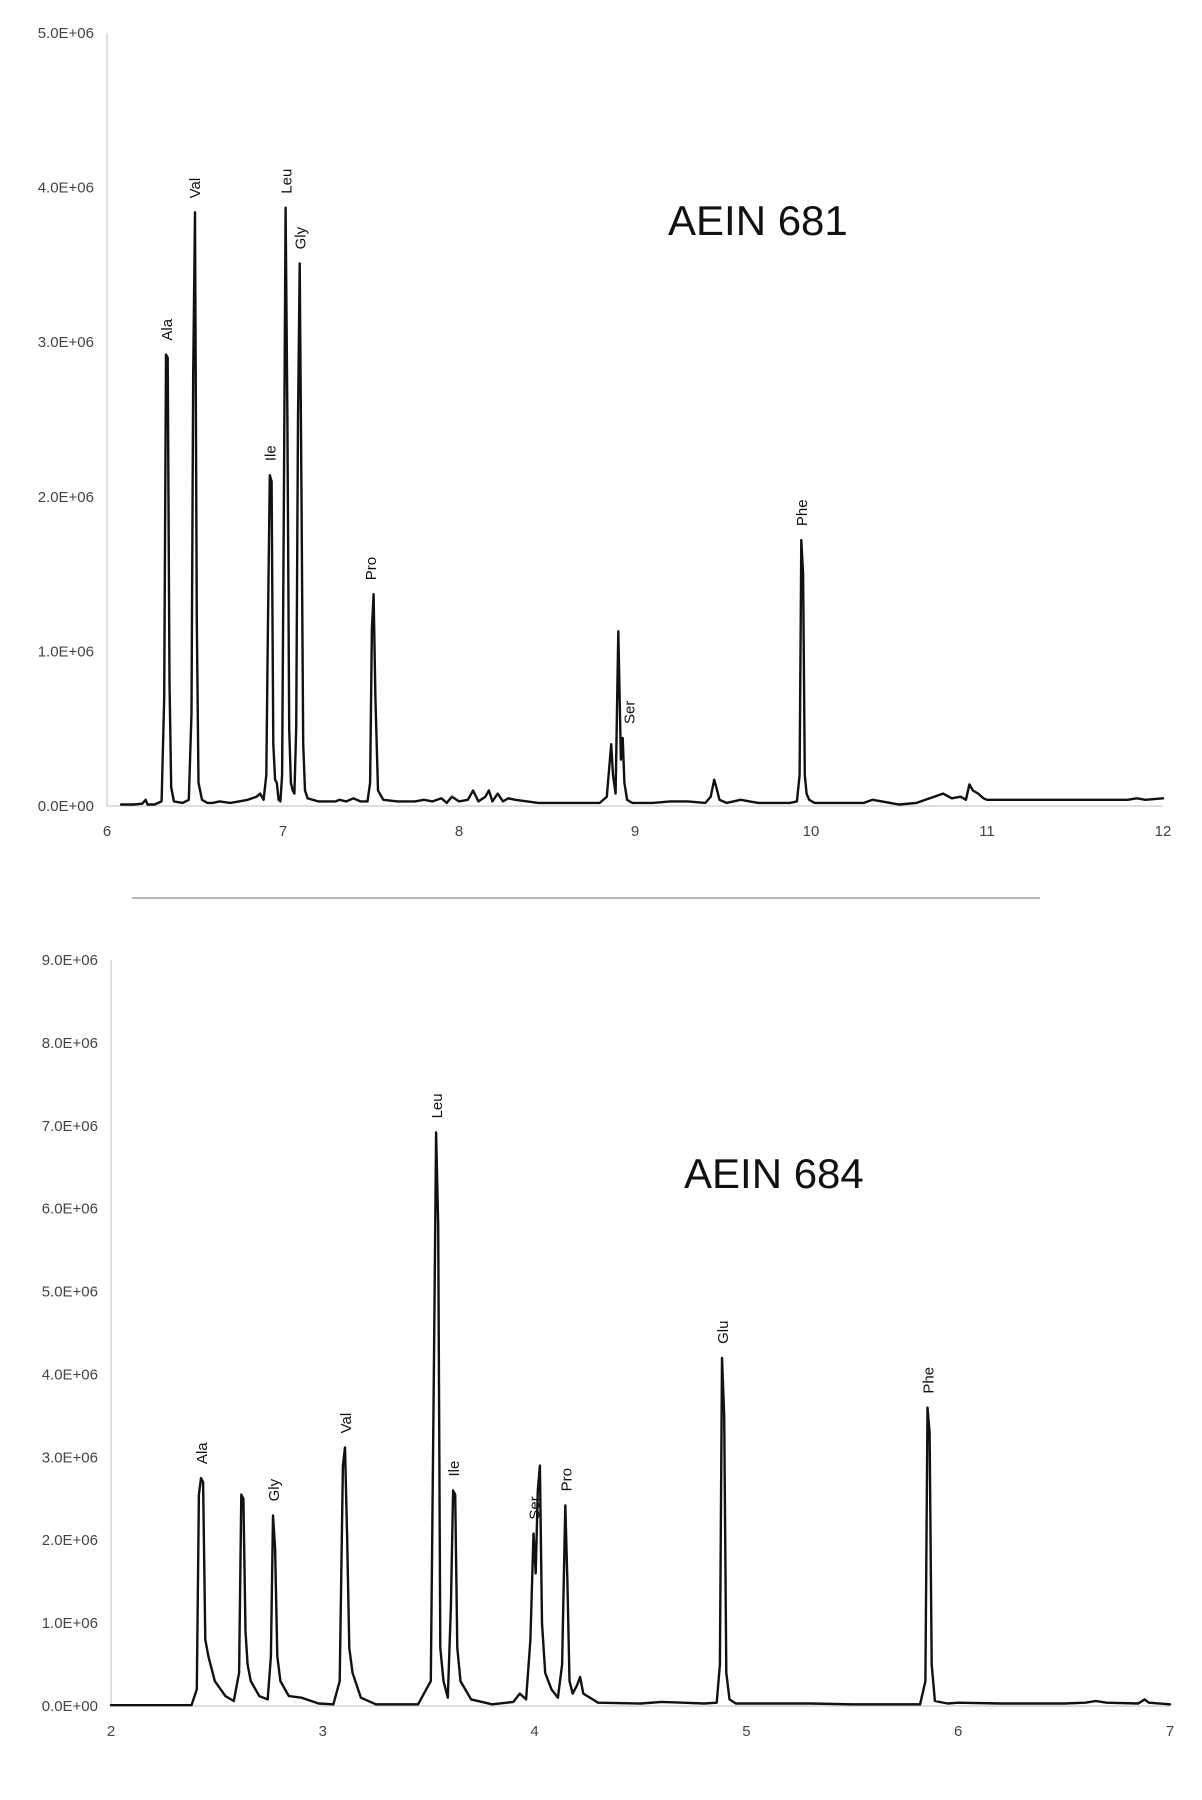  What do you see at coordinates (811, 831) in the screenshot?
I see `x-tick-label: 10` at bounding box center [811, 831].